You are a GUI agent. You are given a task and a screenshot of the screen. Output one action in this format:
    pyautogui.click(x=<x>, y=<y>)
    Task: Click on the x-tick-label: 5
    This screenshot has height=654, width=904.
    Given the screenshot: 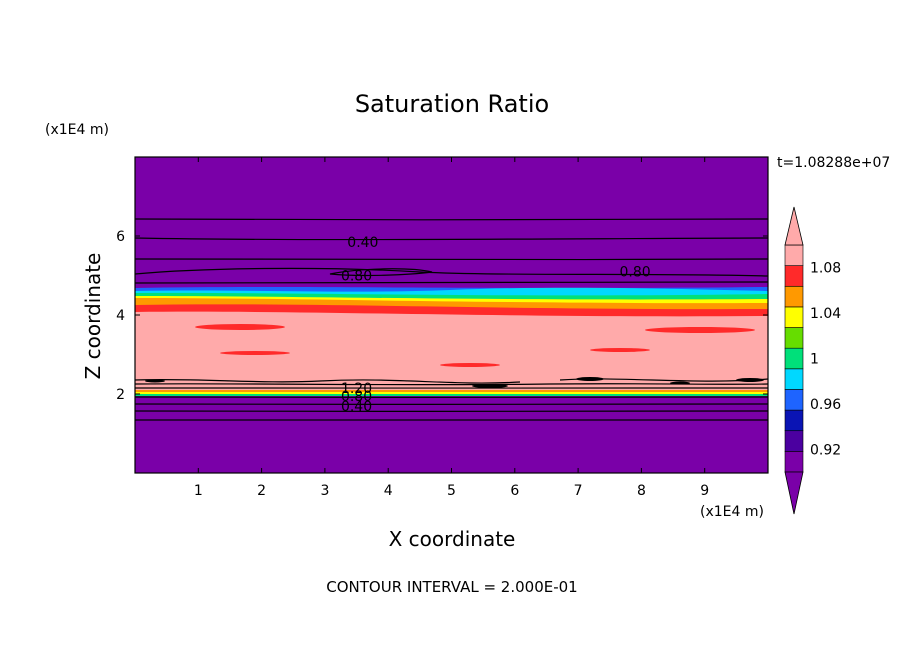 What is the action you would take?
    pyautogui.click(x=451, y=491)
    